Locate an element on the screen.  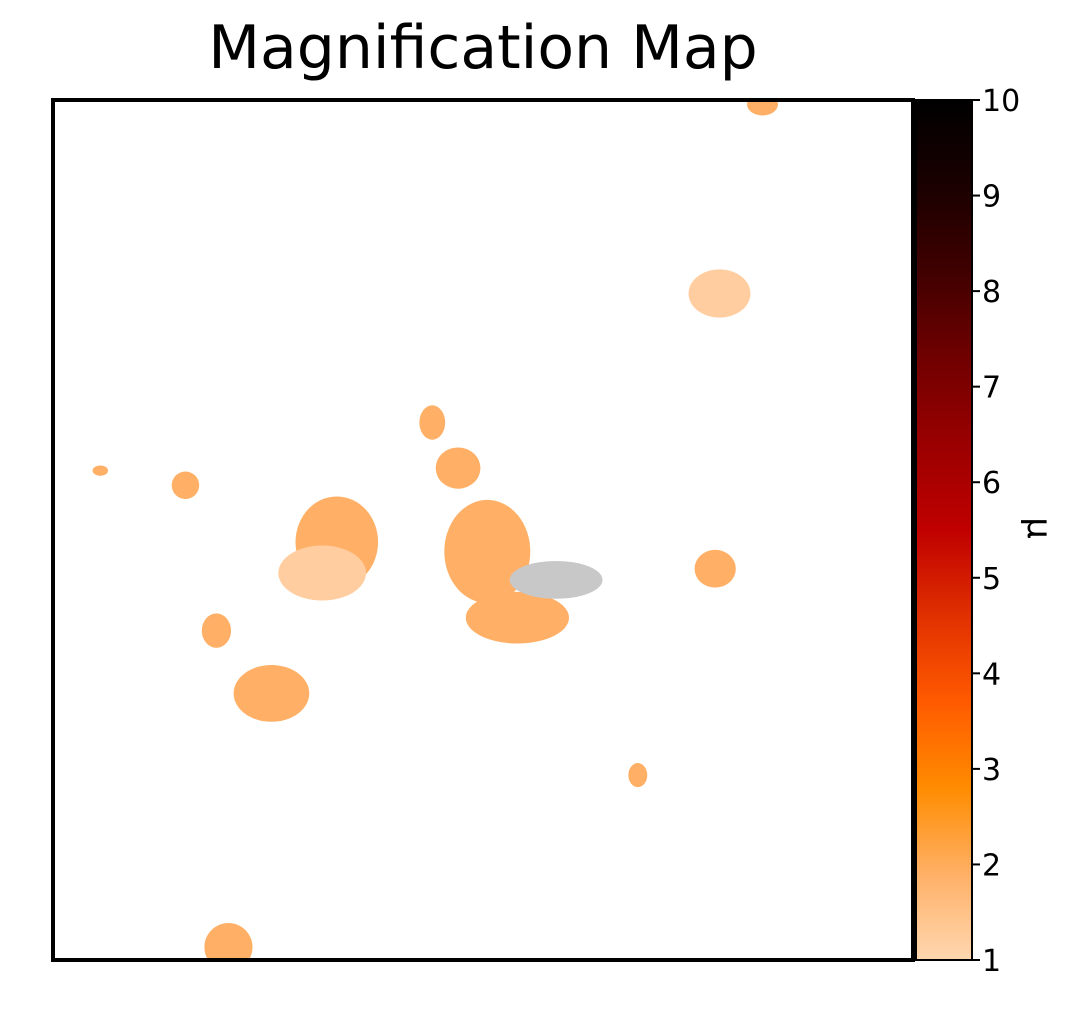
colorbar-ticks: 1 2 3 4 5 6 7 8 9 10 is located at coordinates (996, 531).